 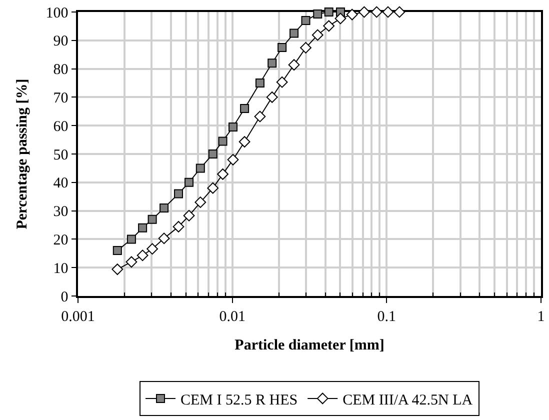 What do you see at coordinates (309, 345) in the screenshot?
I see `x-axis-title: Particle diameter [mm]` at bounding box center [309, 345].